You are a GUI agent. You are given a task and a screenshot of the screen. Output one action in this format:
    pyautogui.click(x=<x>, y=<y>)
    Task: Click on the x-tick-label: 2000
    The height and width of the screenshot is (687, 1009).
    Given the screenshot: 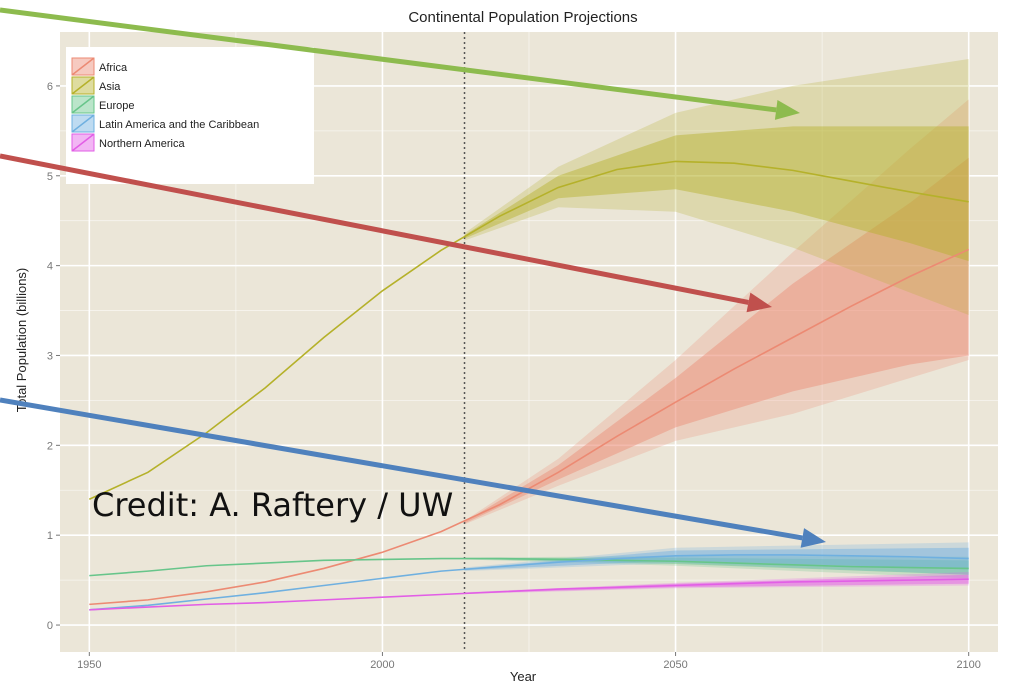 What is the action you would take?
    pyautogui.click(x=382, y=665)
    